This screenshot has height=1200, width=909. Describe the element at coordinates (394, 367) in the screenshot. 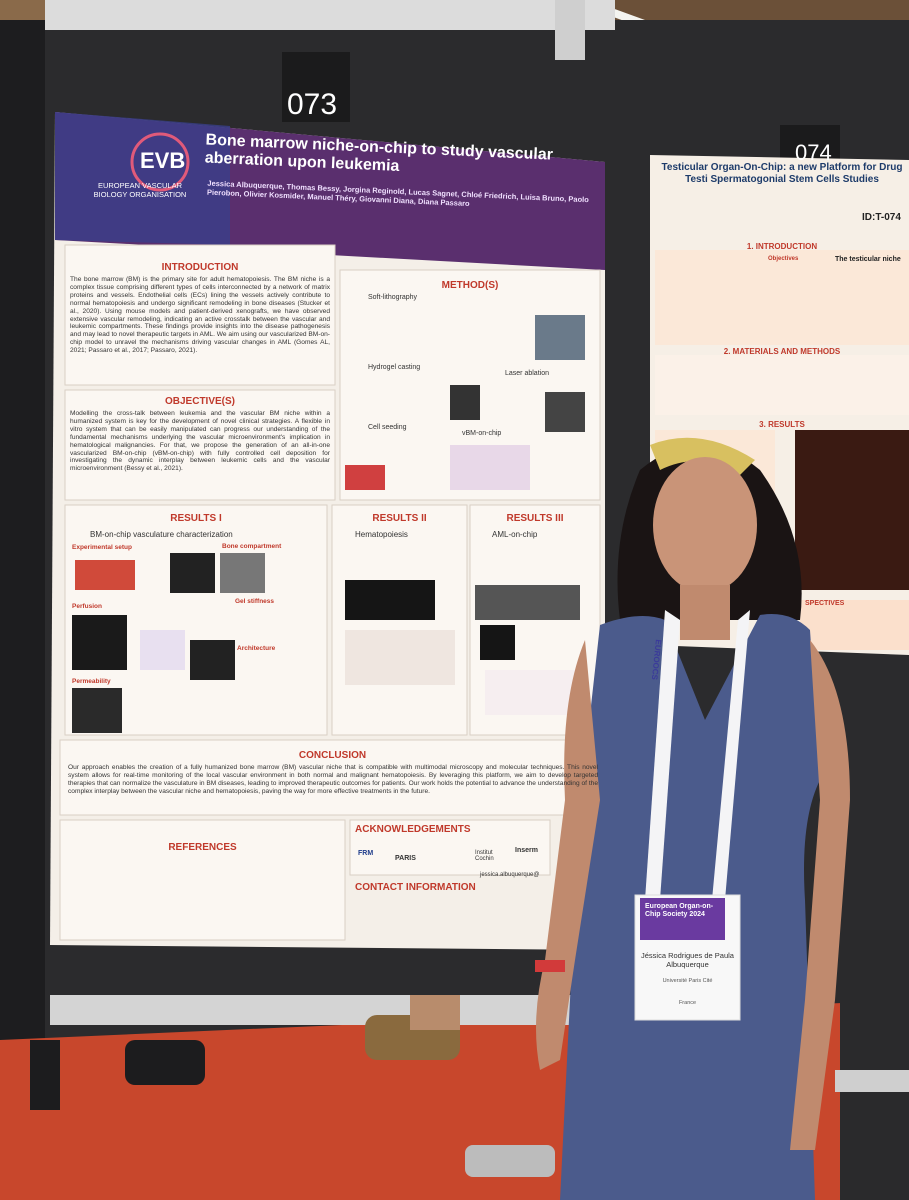

I see `method-step: Hydrogel casting` at that location.